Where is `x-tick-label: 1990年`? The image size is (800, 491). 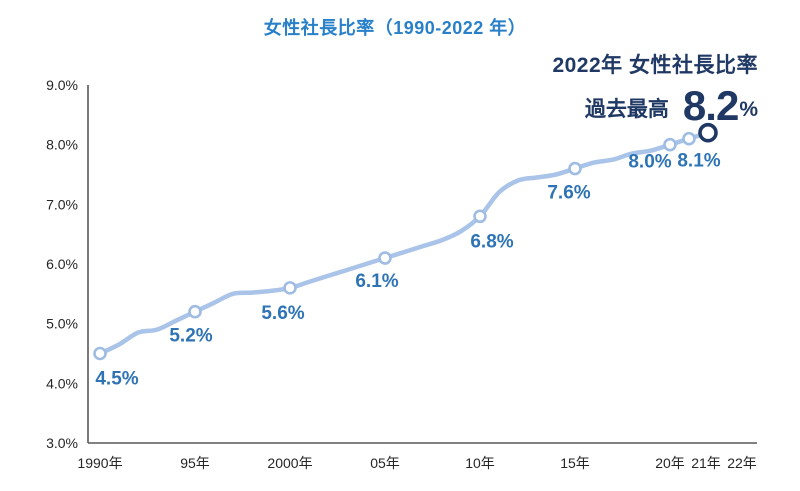
x-tick-label: 1990年 is located at coordinates (99, 463).